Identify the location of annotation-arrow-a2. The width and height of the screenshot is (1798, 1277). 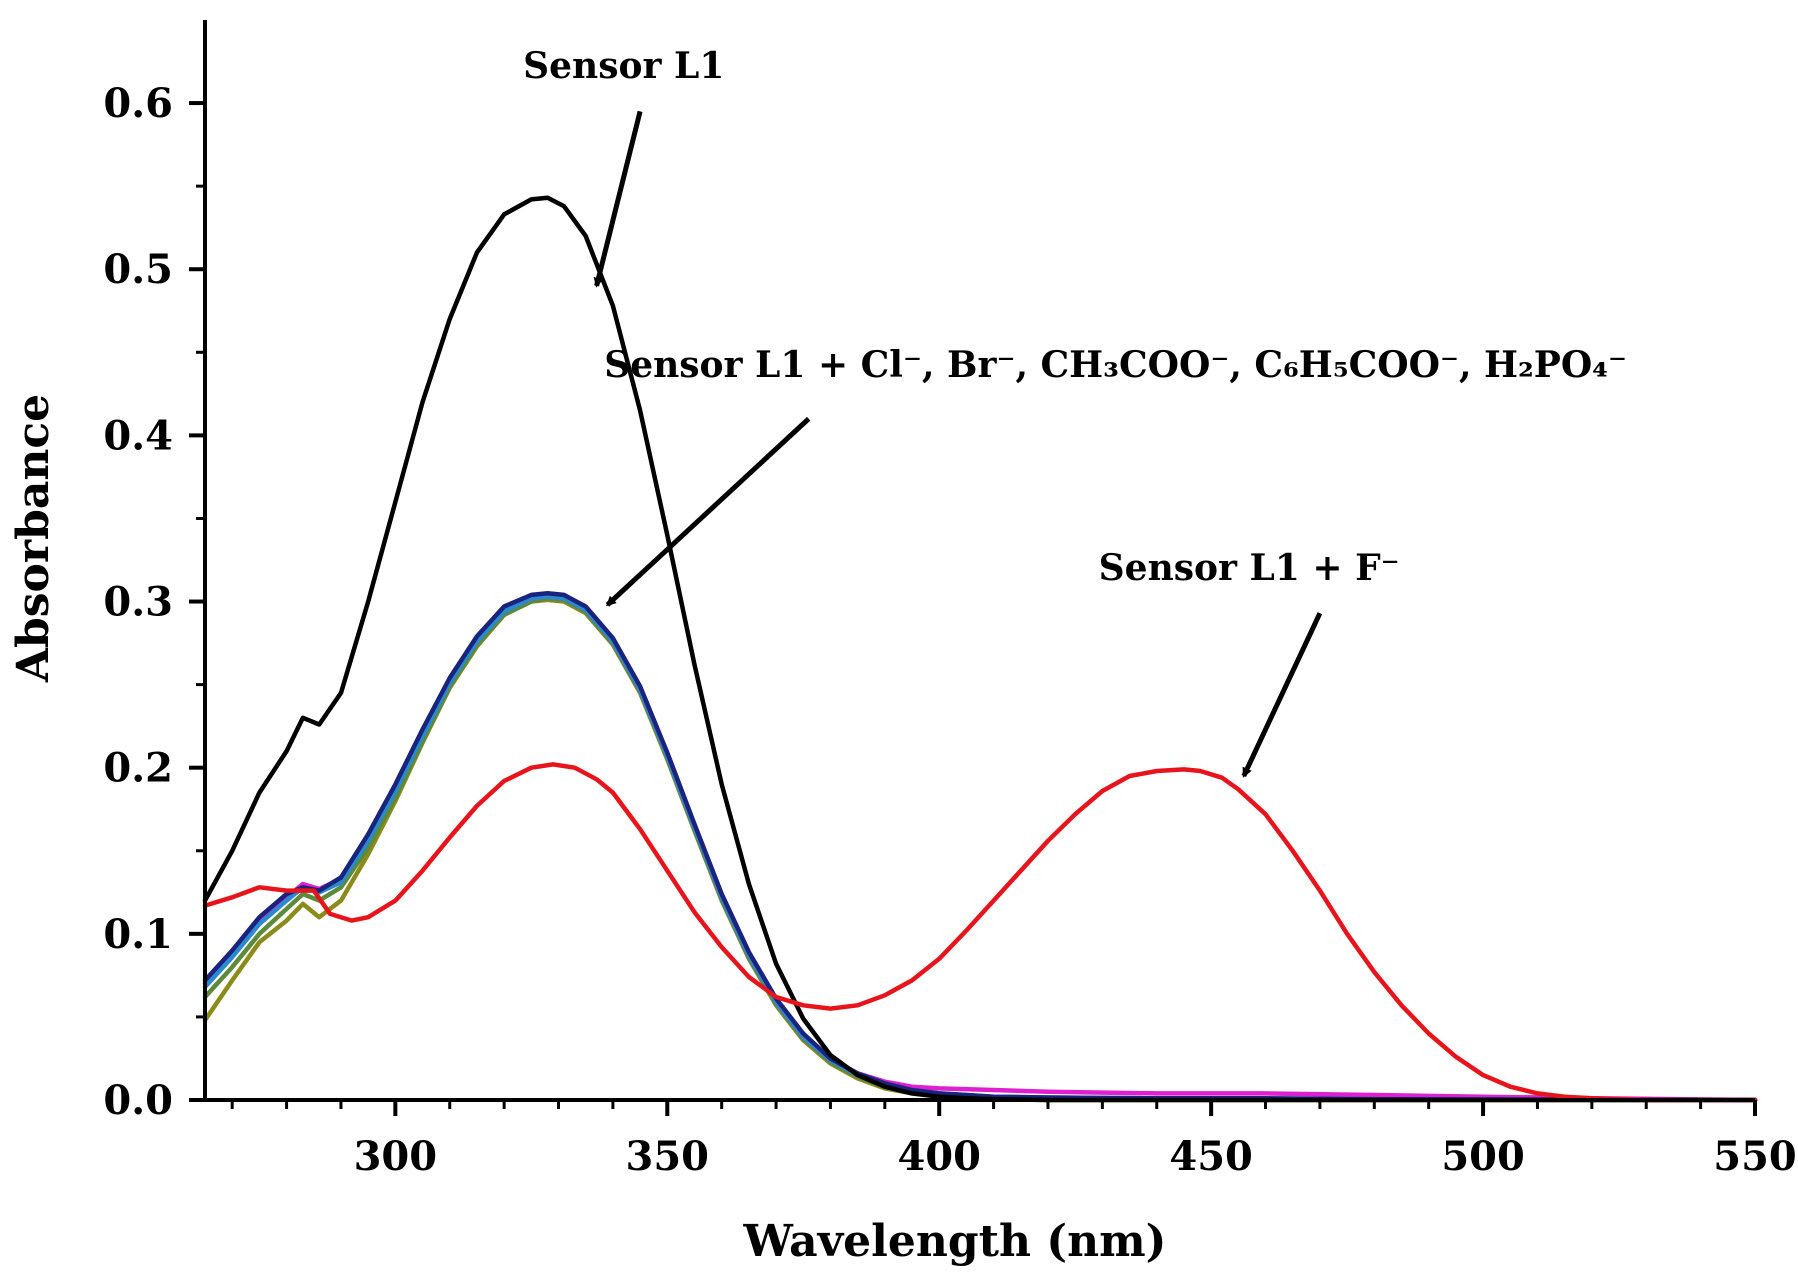
(708, 511).